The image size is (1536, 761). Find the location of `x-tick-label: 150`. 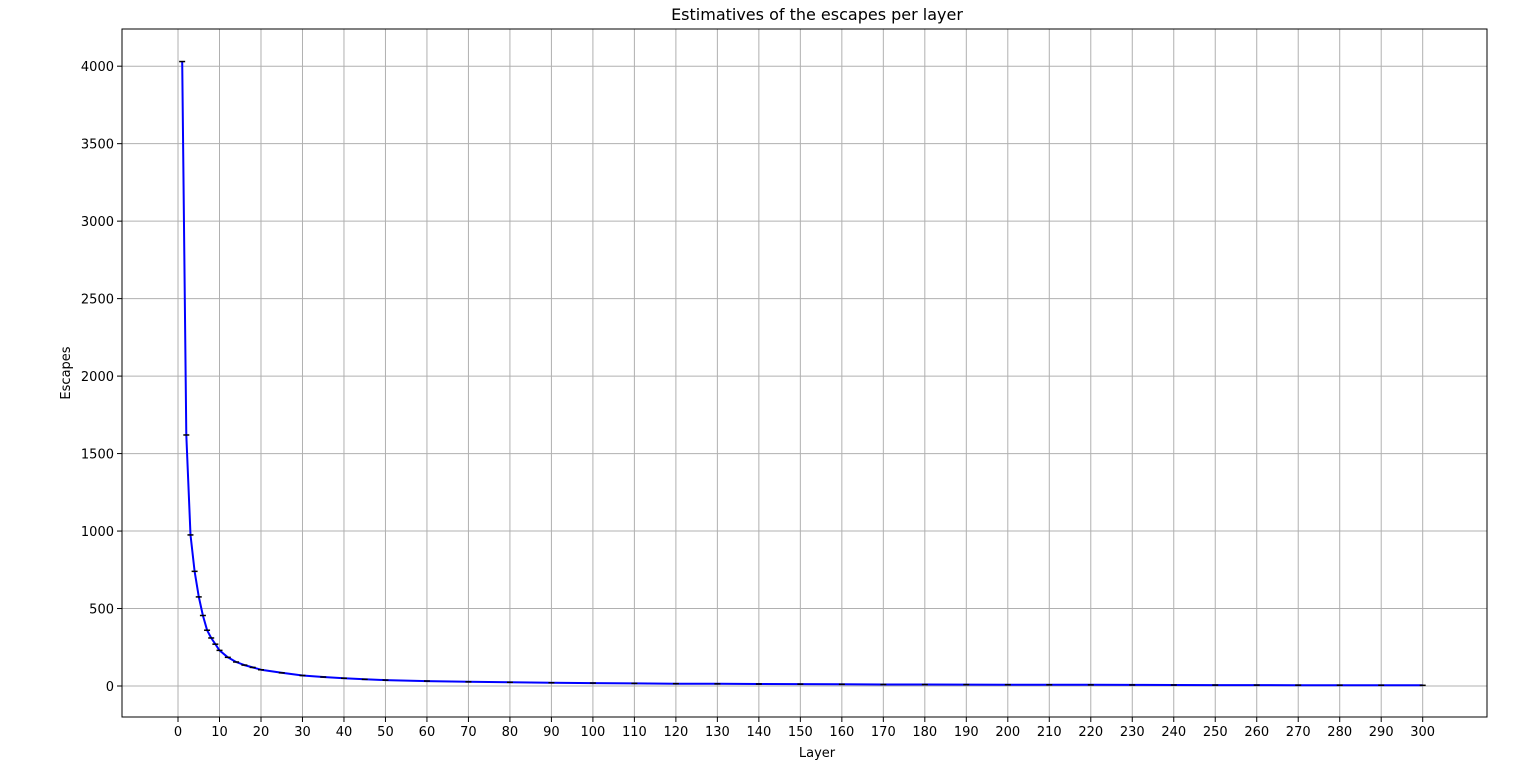

x-tick-label: 150 is located at coordinates (800, 732).